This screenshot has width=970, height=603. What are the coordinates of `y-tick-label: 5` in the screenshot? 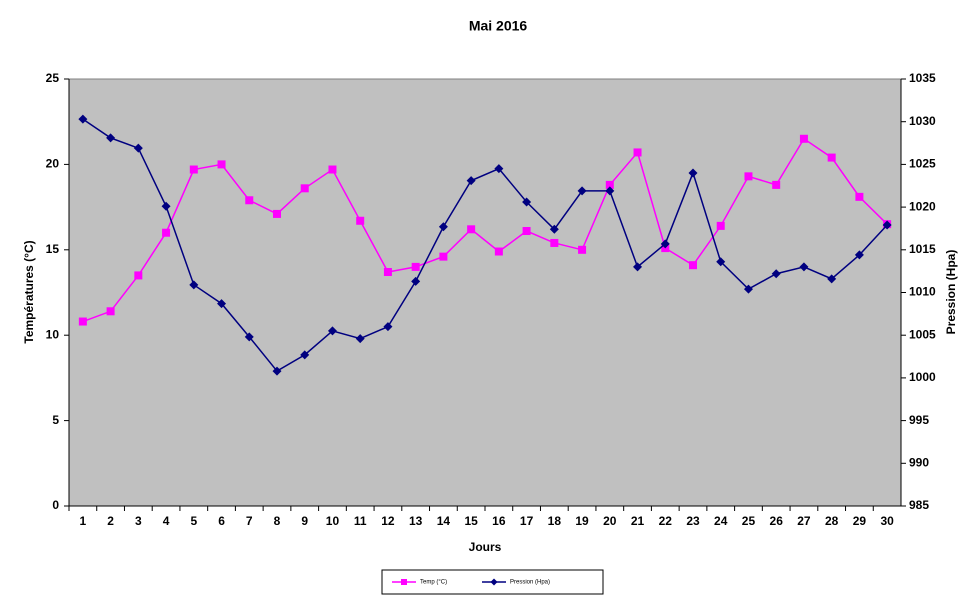 It's located at (55, 420).